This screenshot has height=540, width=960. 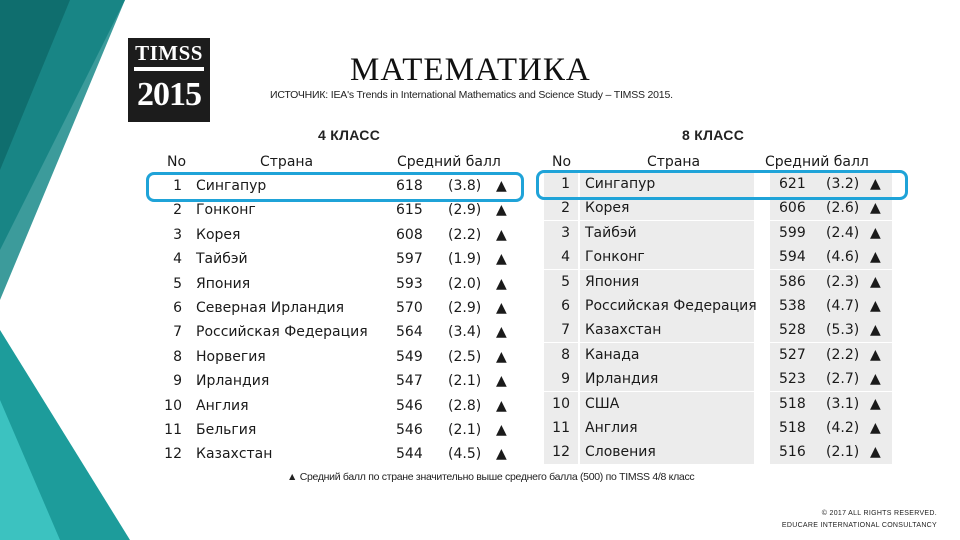 What do you see at coordinates (792, 306) in the screenshot?
I see `cell-score: 538` at bounding box center [792, 306].